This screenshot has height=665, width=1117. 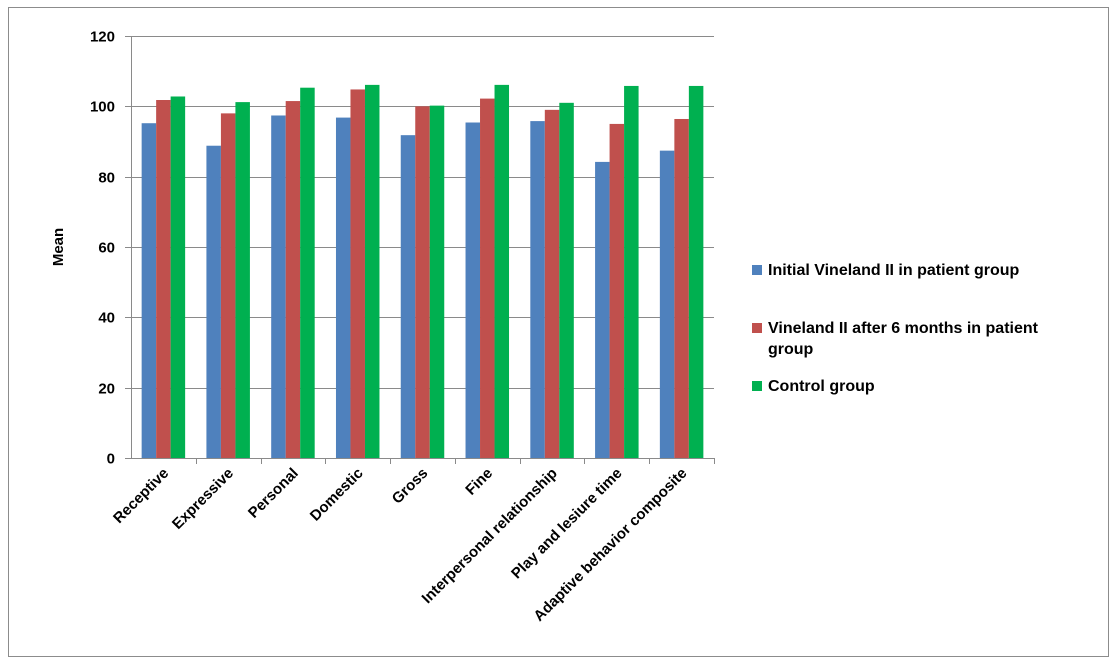 What do you see at coordinates (410, 486) in the screenshot?
I see `x-category-label: Gross` at bounding box center [410, 486].